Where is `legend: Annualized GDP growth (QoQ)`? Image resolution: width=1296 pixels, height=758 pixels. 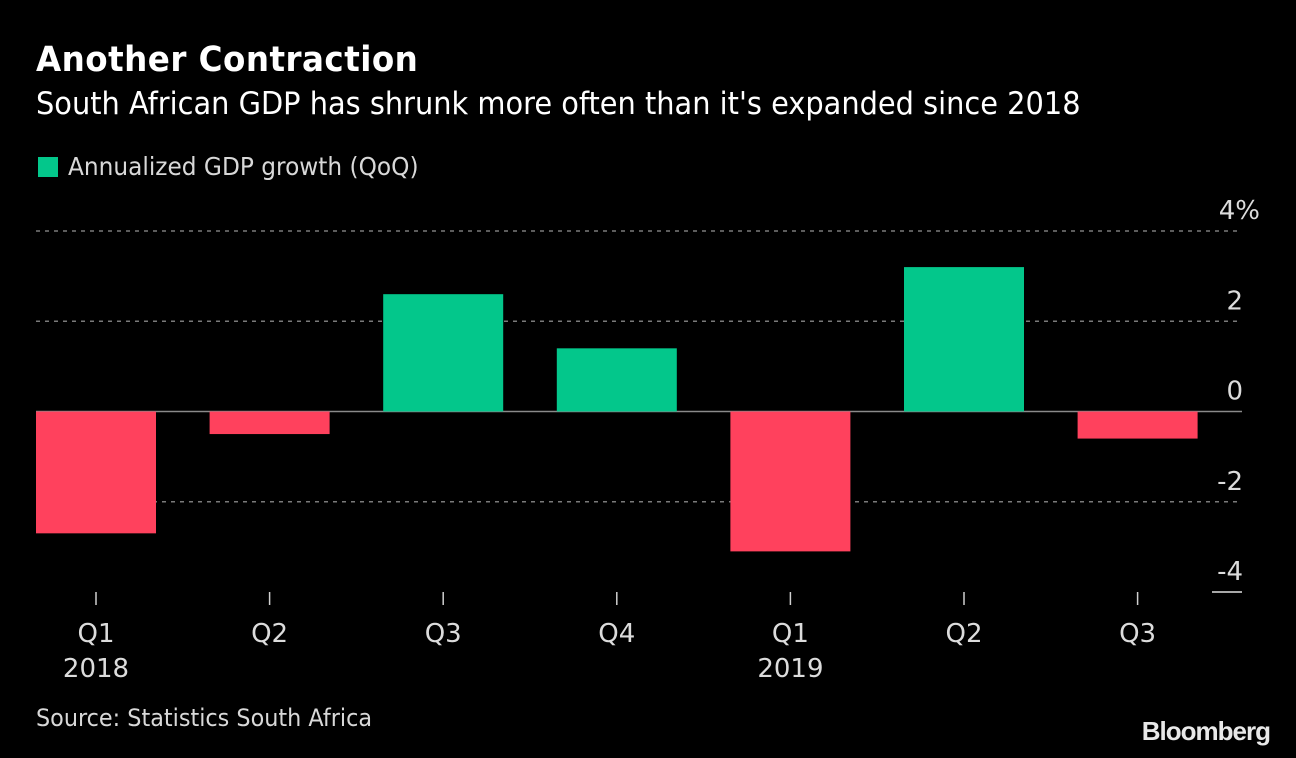 legend: Annualized GDP growth (QoQ) is located at coordinates (241, 166).